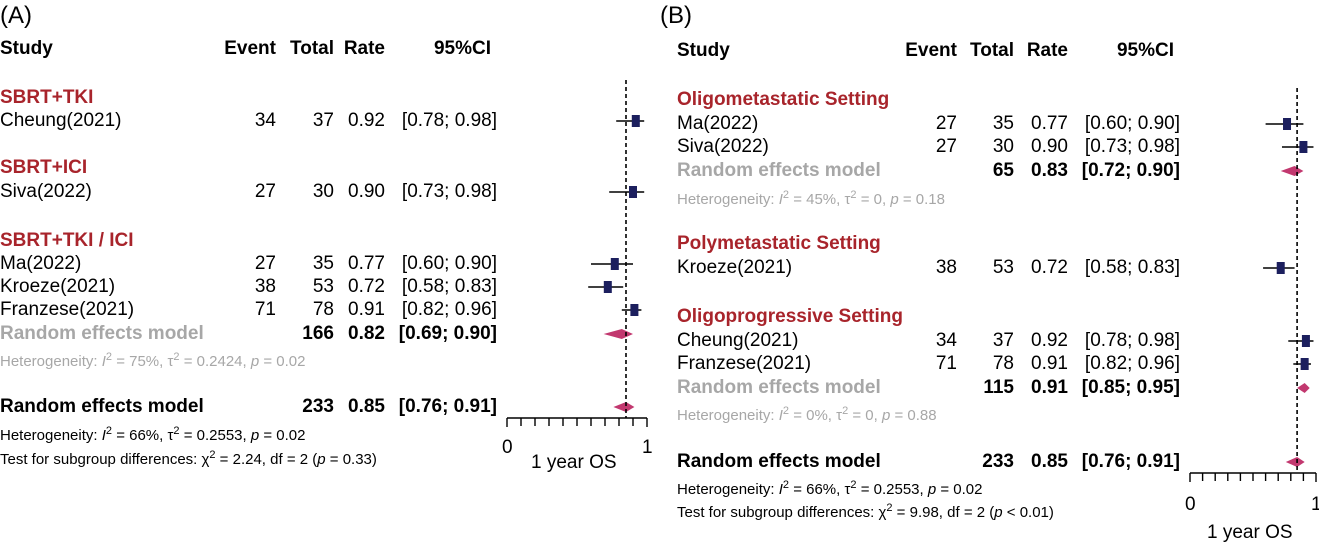 Image resolution: width=1319 pixels, height=546 pixels. What do you see at coordinates (946, 363) in the screenshot?
I see `study-event: 71` at bounding box center [946, 363].